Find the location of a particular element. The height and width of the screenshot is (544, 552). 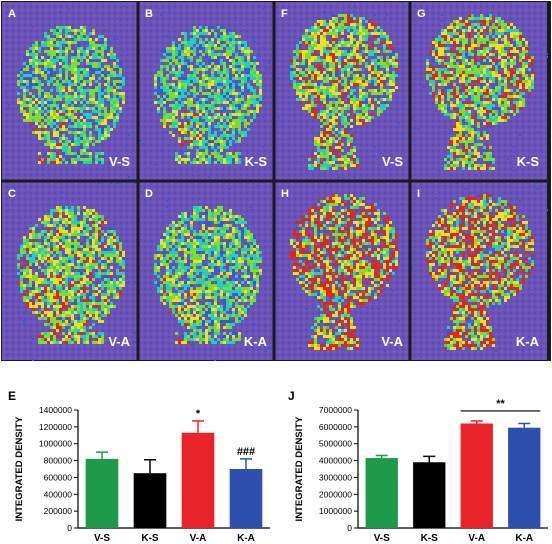

y-tick-label: 5000000 is located at coordinates (335, 444).